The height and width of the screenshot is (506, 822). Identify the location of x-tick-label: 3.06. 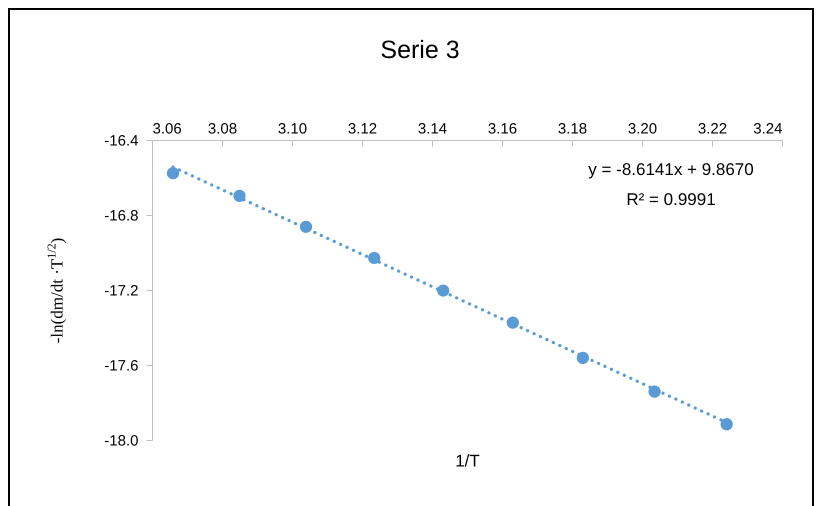
(167, 129).